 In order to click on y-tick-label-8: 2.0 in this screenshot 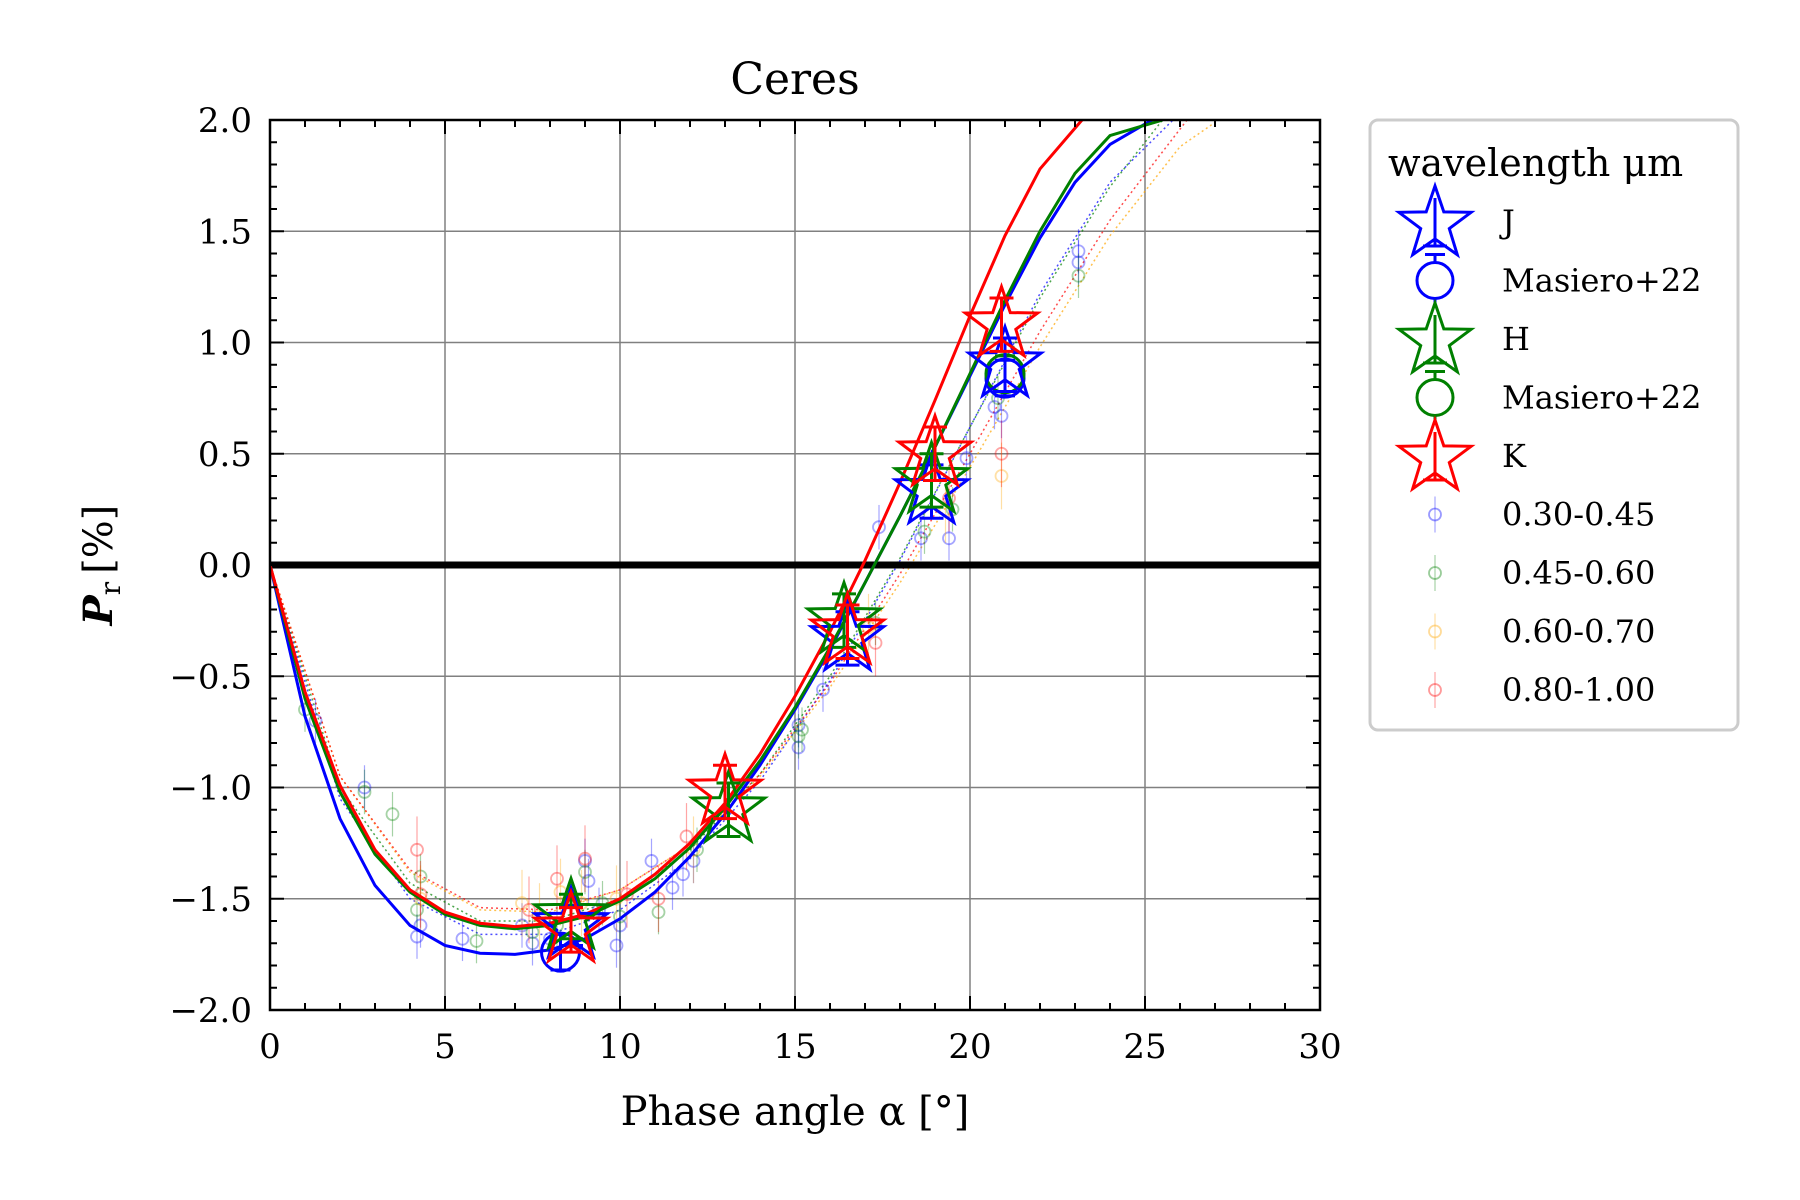, I will do `click(225, 121)`.